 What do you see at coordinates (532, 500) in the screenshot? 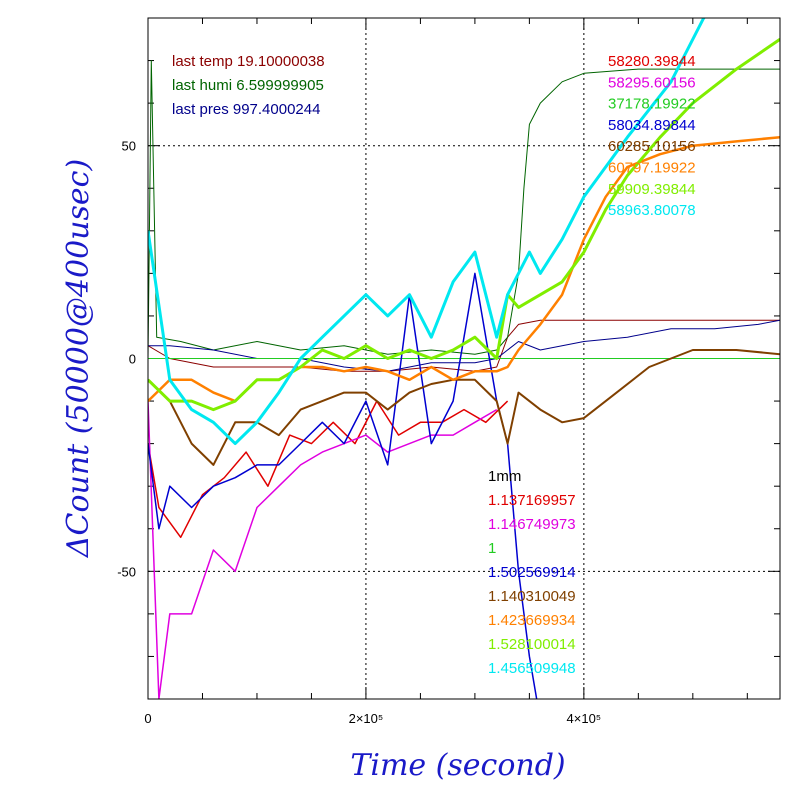
I see `middle-annotation-1: 1.137169957` at bounding box center [532, 500].